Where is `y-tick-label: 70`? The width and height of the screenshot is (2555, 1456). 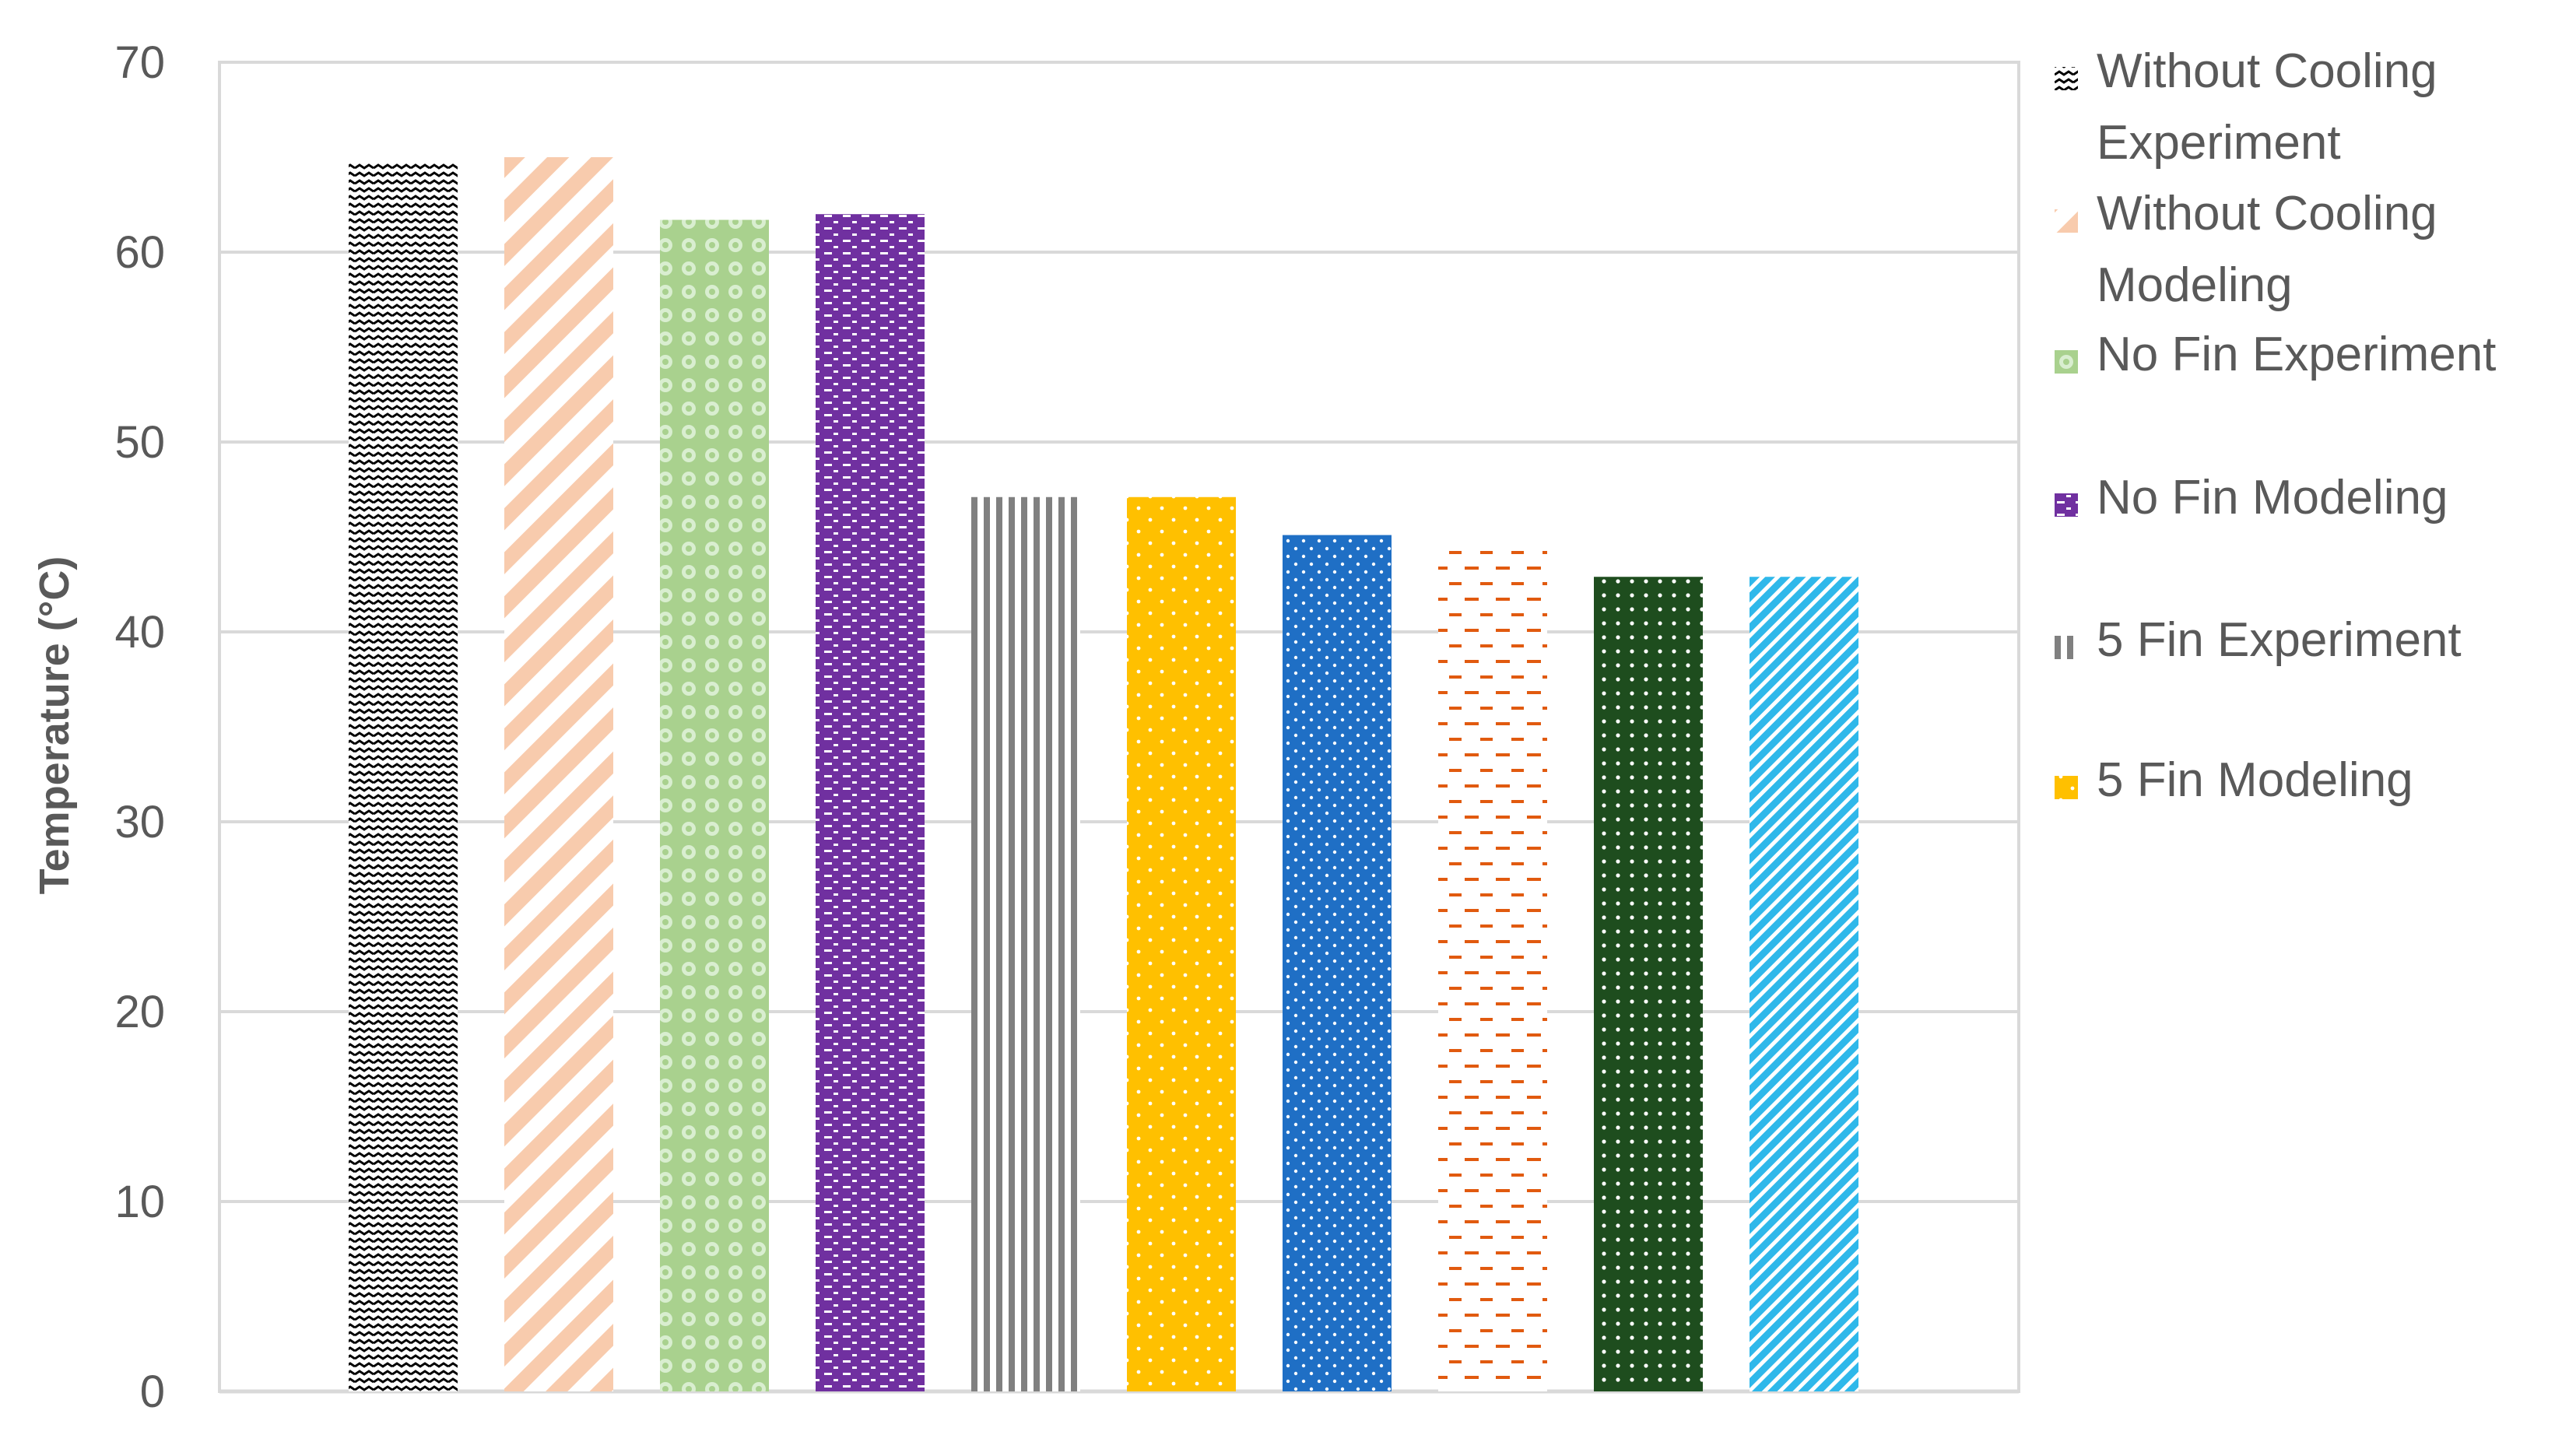
y-tick-label: 70 is located at coordinates (139, 63).